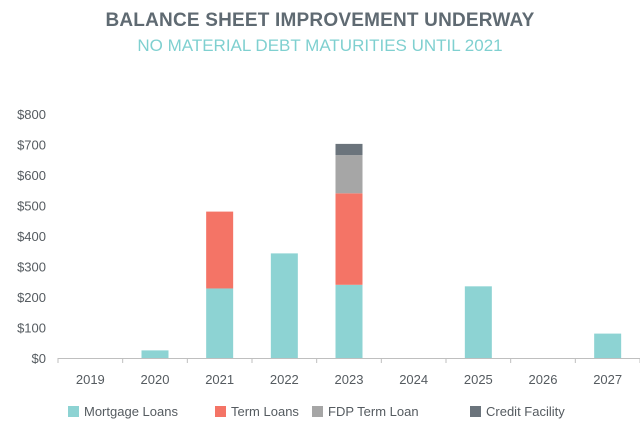 This screenshot has width=640, height=444. I want to click on legend-label: FDP Term Loan, so click(373, 411).